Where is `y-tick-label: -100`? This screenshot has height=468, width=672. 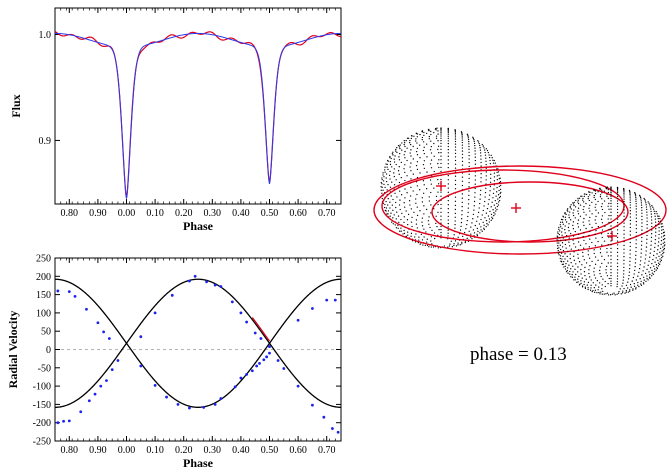
y-tick-label: -100 is located at coordinates (42, 387).